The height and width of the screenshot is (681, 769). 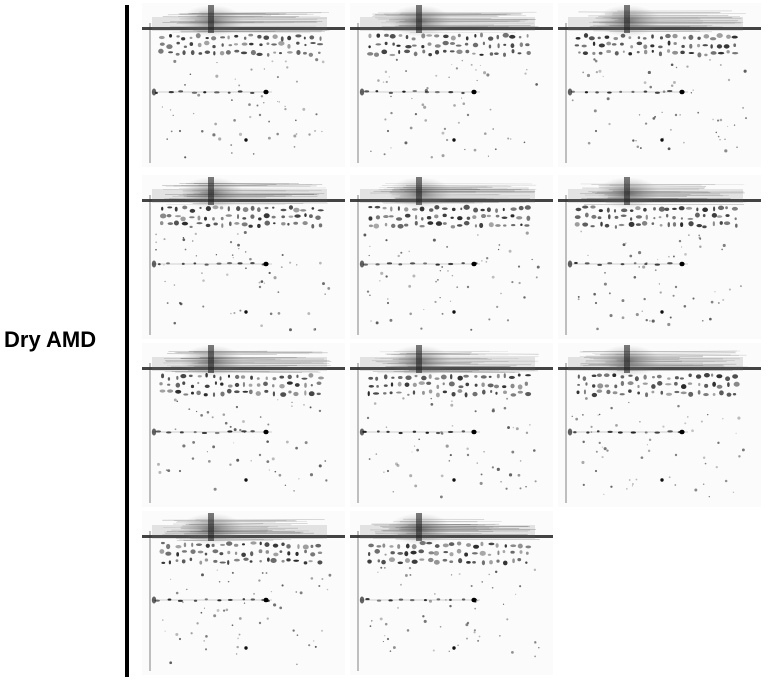 I want to click on group-bracket-bar, so click(x=127, y=341).